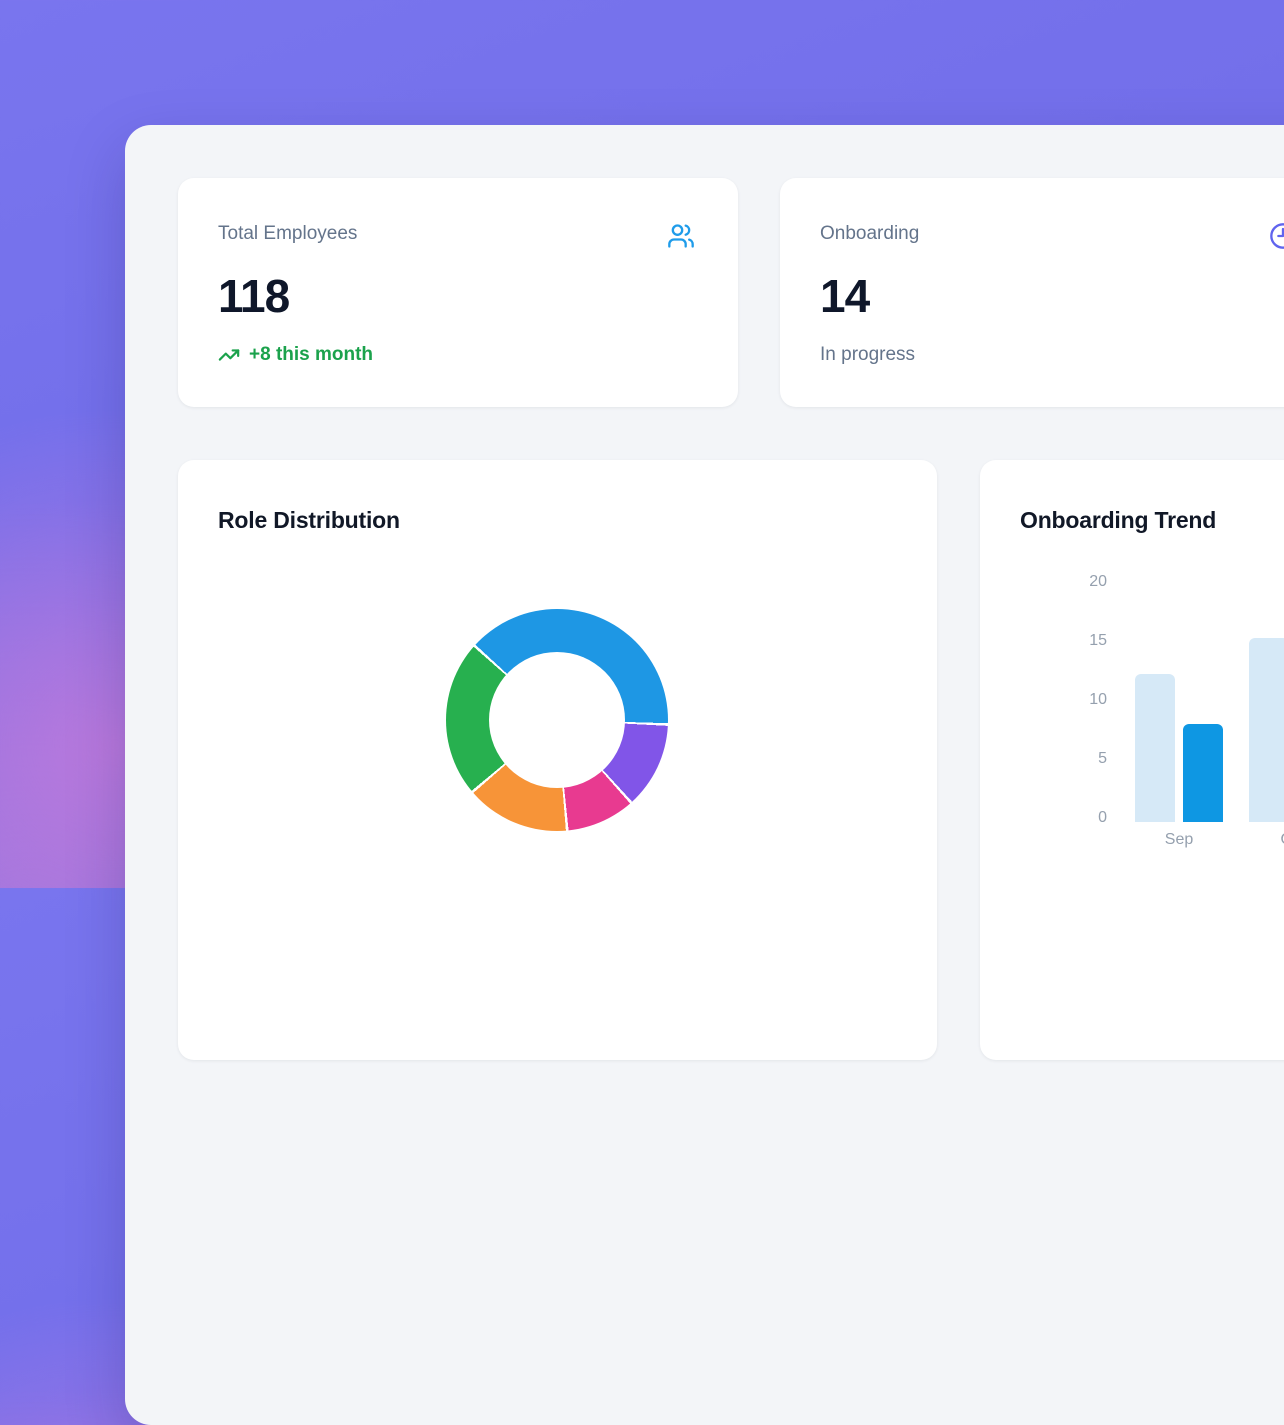 The height and width of the screenshot is (1425, 1284). Describe the element at coordinates (309, 520) in the screenshot. I see `chart-title: Role Distribution` at that location.